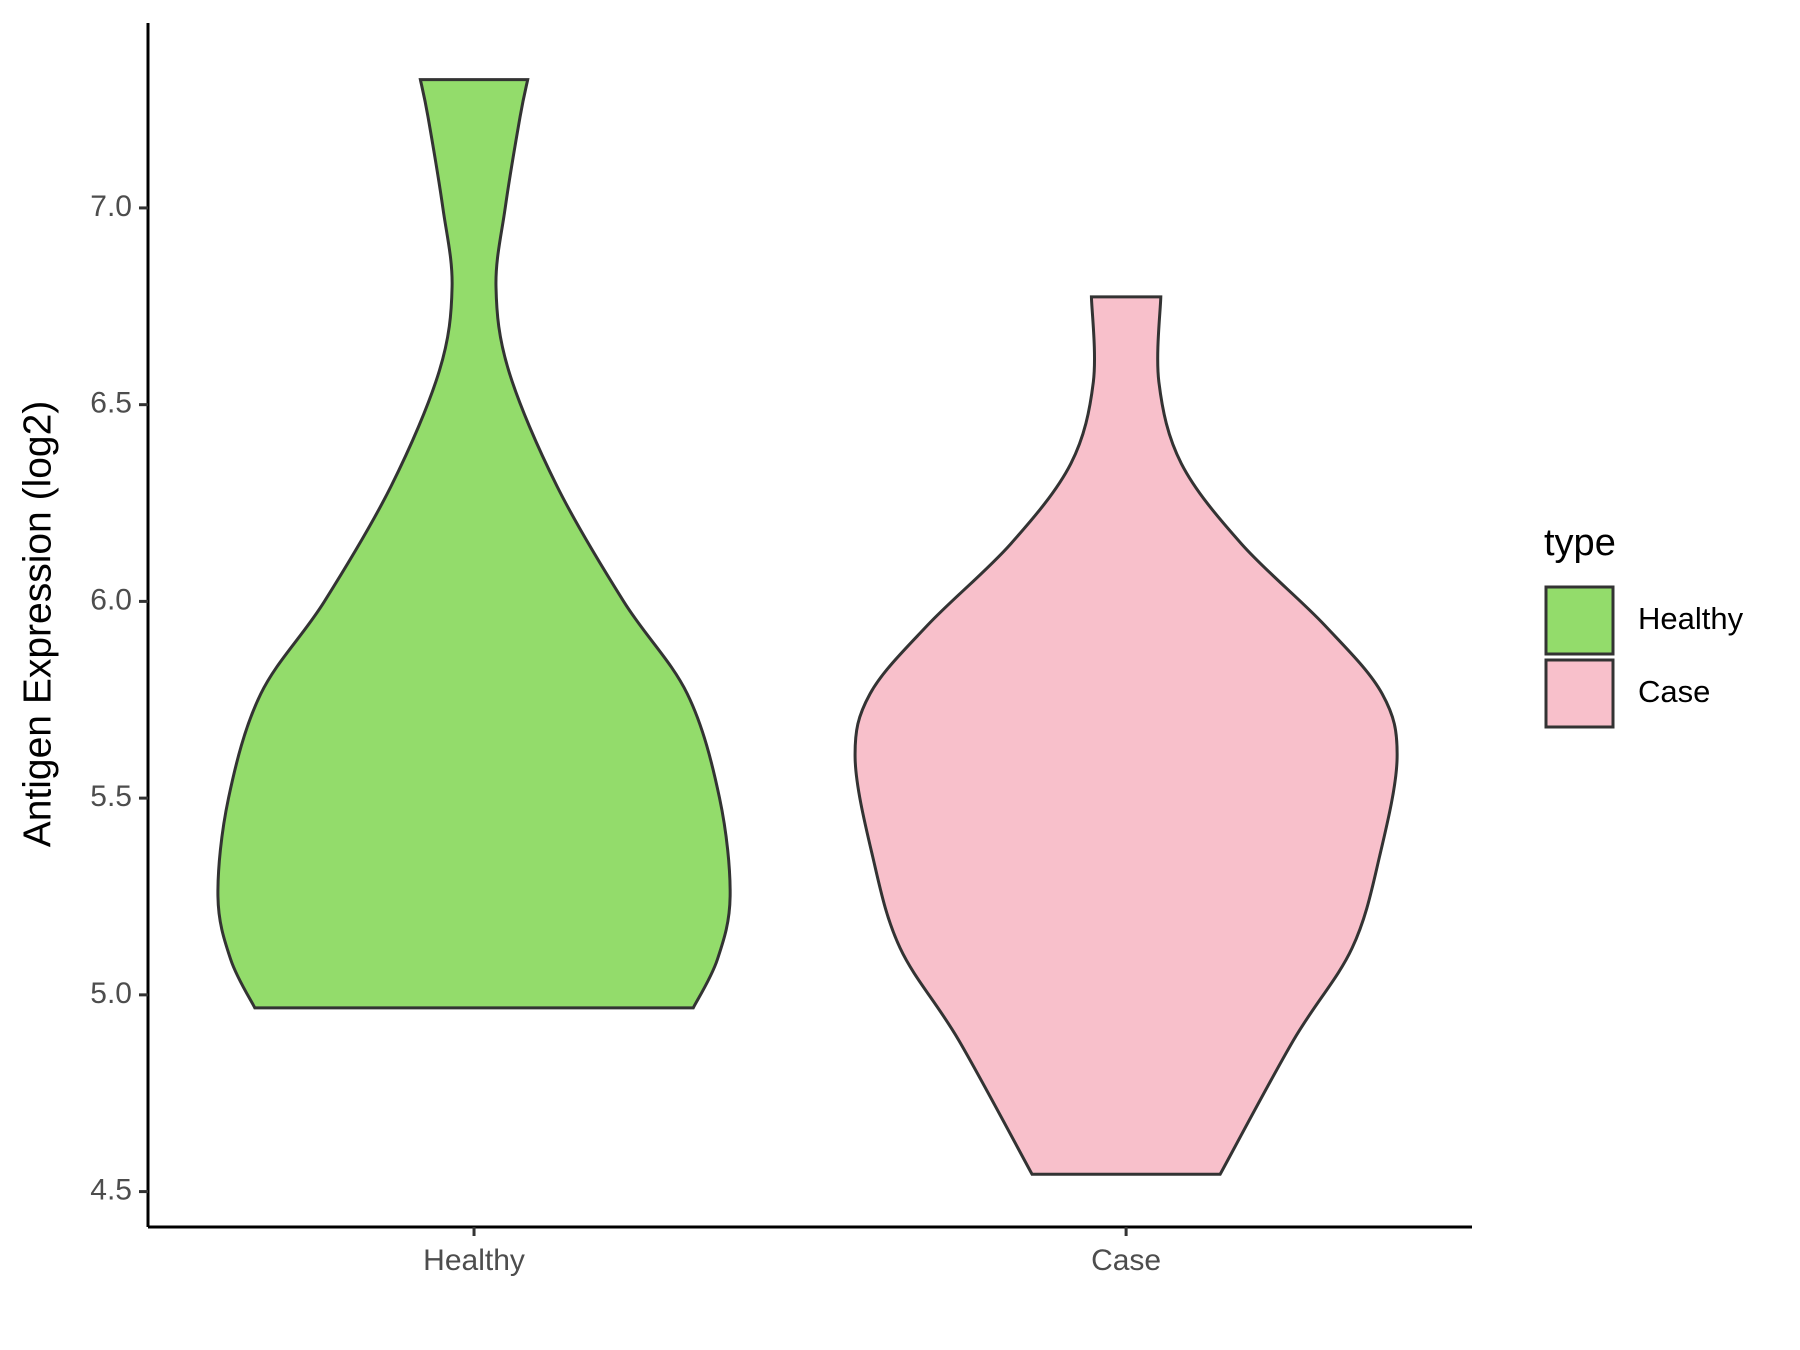  Describe the element at coordinates (474, 1260) in the screenshot. I see `x-tick-label: Healthy` at that location.